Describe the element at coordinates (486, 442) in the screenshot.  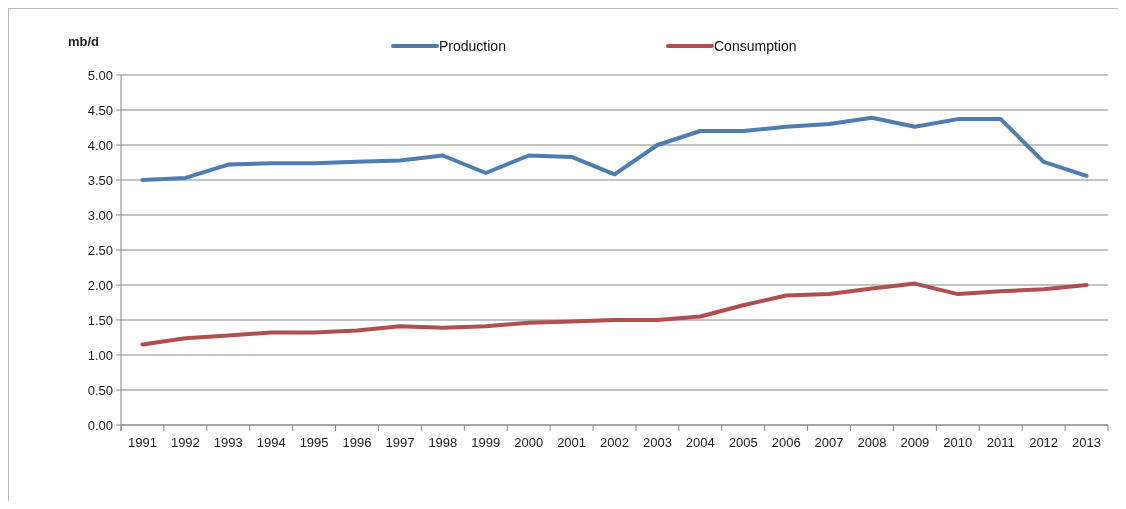
I see `x-tick-label: 1999` at that location.